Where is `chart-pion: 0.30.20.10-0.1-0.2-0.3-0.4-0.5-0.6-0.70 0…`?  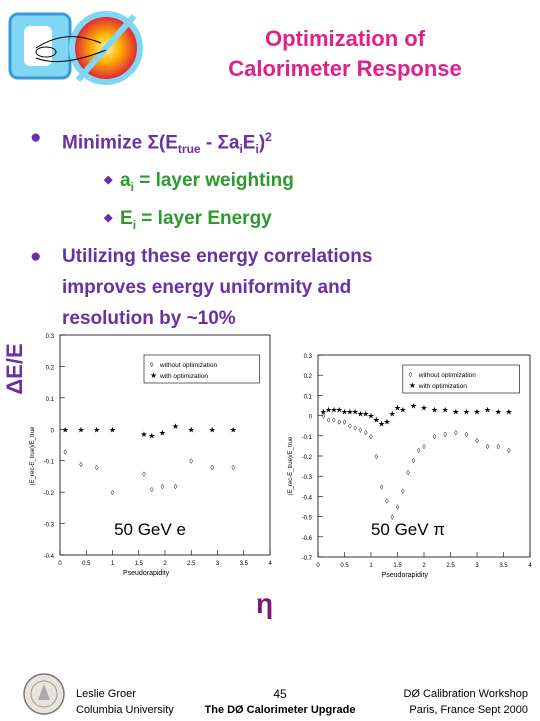 chart-pion: 0.30.20.10-0.1-0.2-0.3-0.4-0.5-0.6-0.70 0… is located at coordinates (410, 466).